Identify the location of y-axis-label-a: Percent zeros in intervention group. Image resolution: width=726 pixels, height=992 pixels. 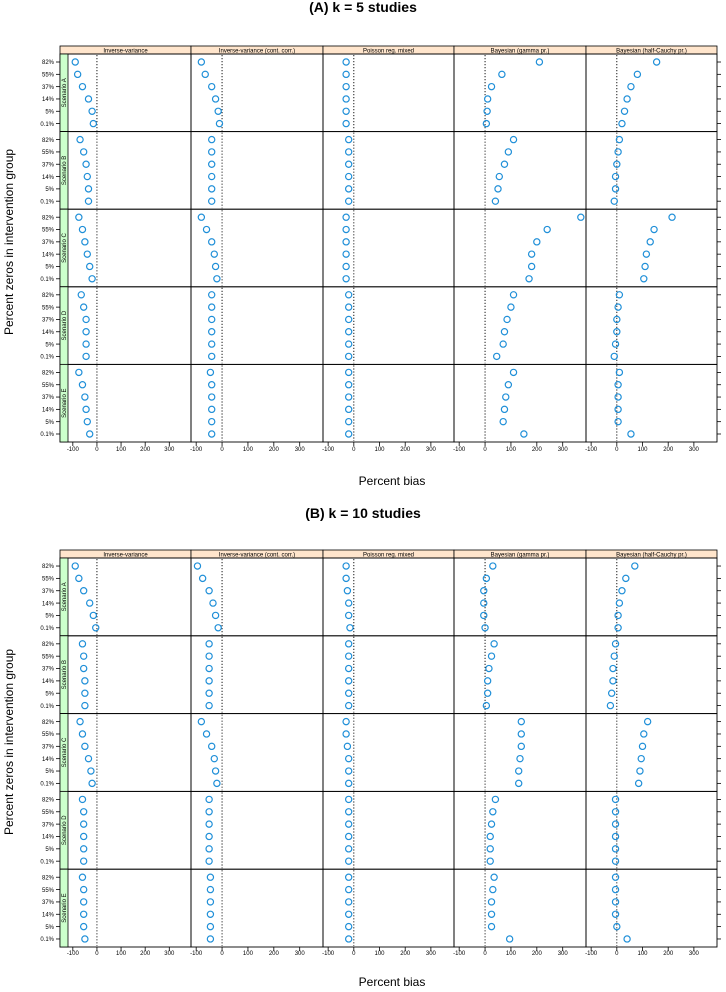
(9, 242).